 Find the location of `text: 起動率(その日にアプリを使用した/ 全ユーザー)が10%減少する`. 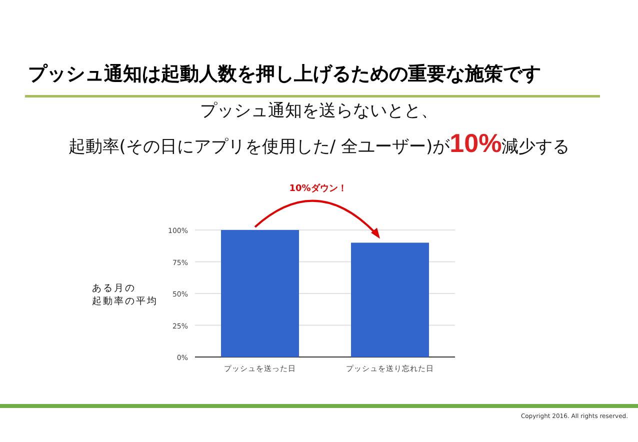

text: 起動率(その日にアプリを使用した/ 全ユーザー)が10%減少する is located at coordinates (319, 143).